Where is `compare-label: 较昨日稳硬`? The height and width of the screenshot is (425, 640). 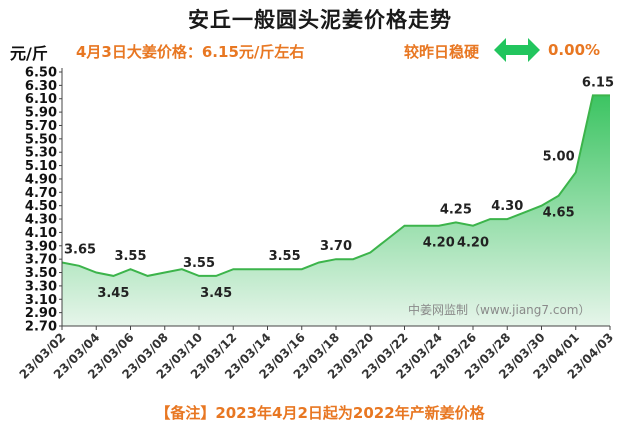
compare-label: 较昨日稳硬 is located at coordinates (442, 52).